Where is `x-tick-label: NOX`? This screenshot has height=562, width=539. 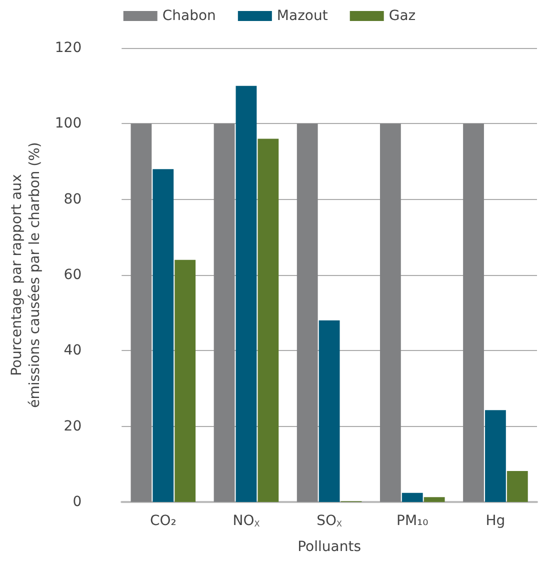
x-tick-label: NOX is located at coordinates (246, 521).